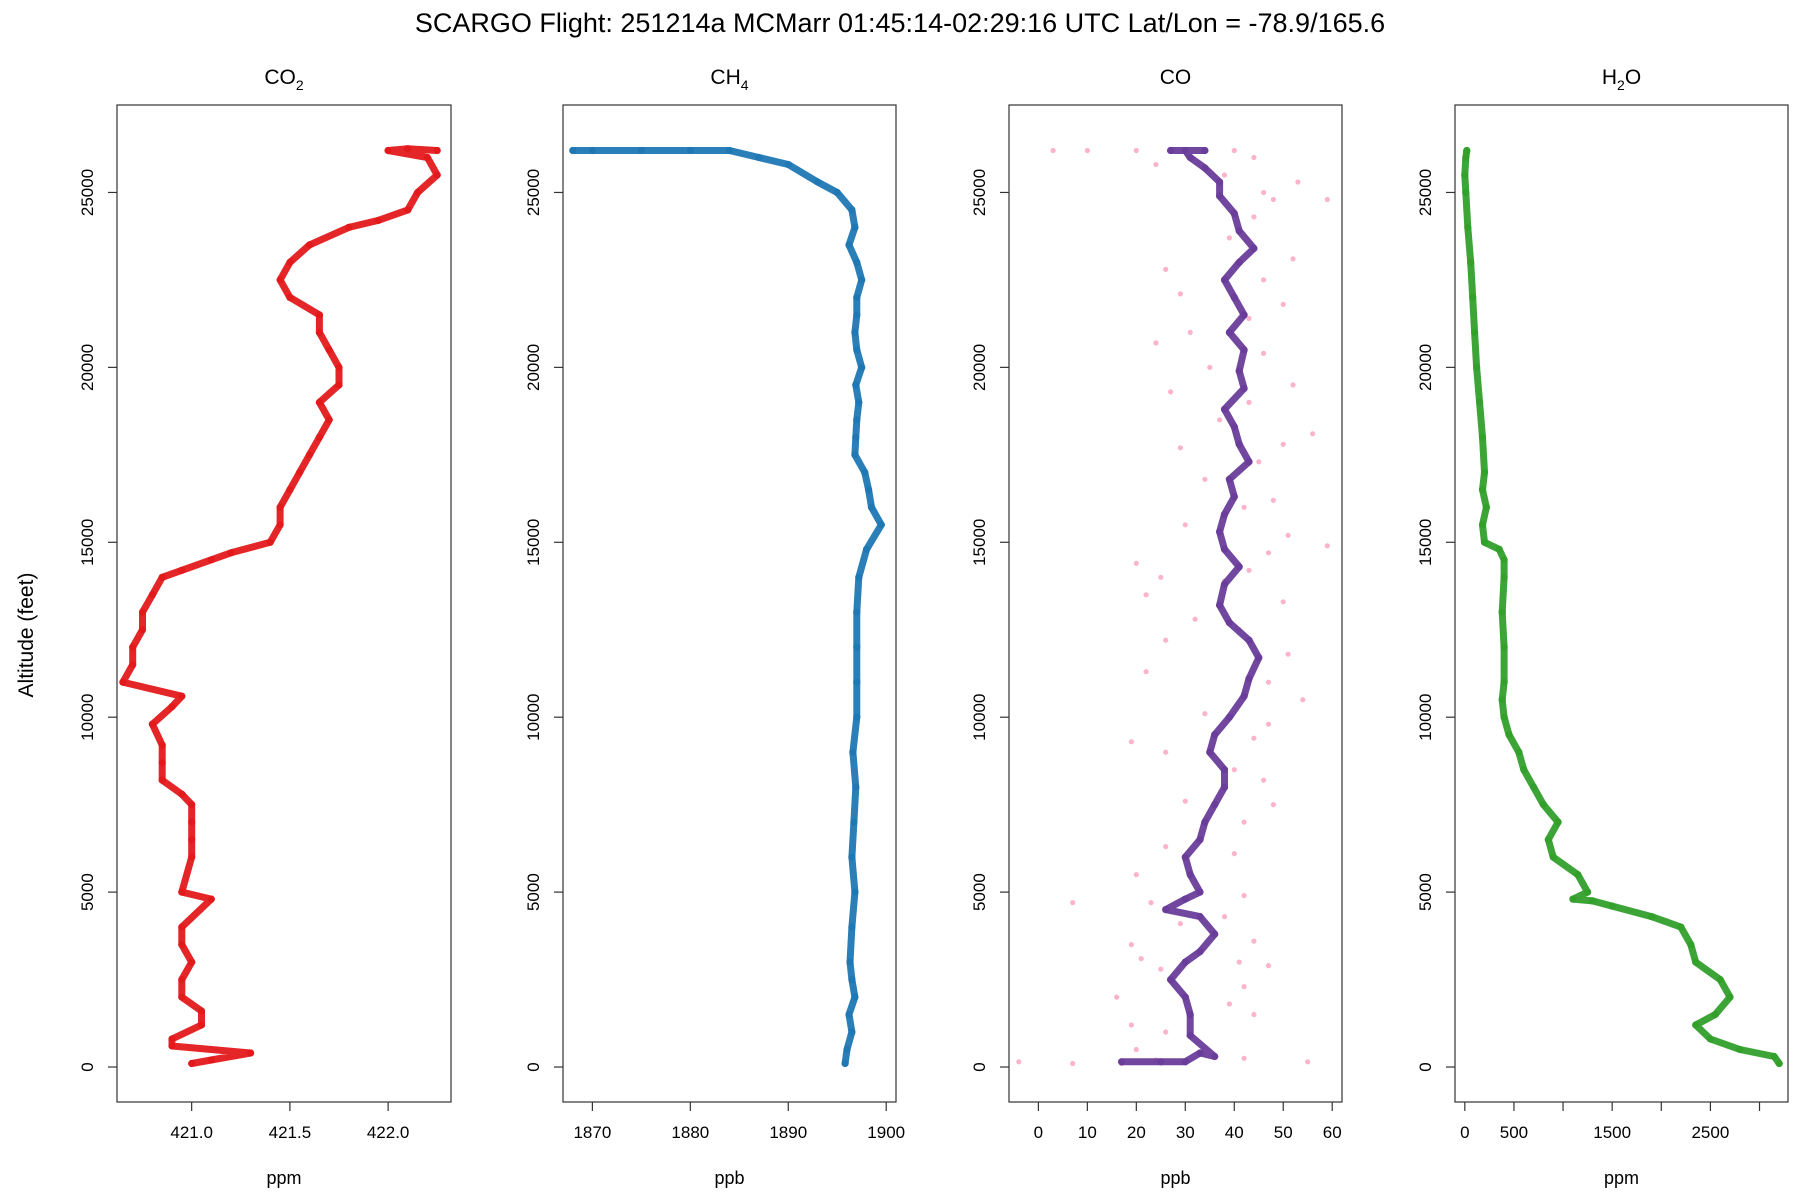  What do you see at coordinates (725, 77) in the screenshot?
I see `panel-title-main: CH` at bounding box center [725, 77].